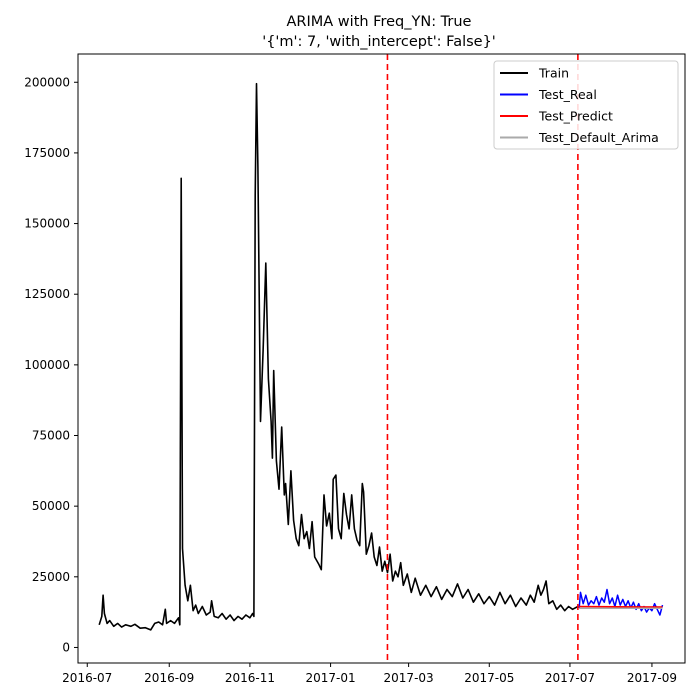 Image resolution: width=700 pixels, height=700 pixels. Describe the element at coordinates (66, 647) in the screenshot. I see `y-tick-label: 0` at that location.